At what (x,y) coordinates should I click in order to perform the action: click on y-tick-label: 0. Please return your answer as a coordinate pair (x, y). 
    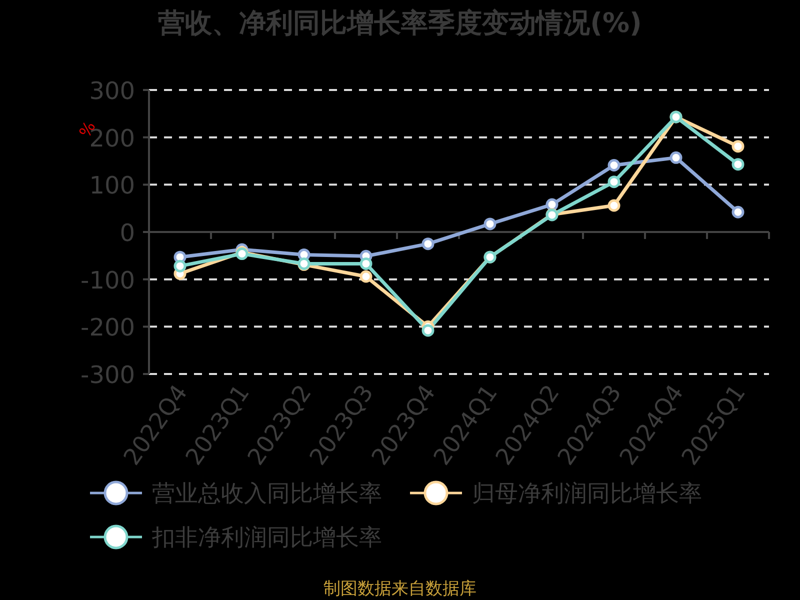
    Looking at the image, I should click on (127, 233).